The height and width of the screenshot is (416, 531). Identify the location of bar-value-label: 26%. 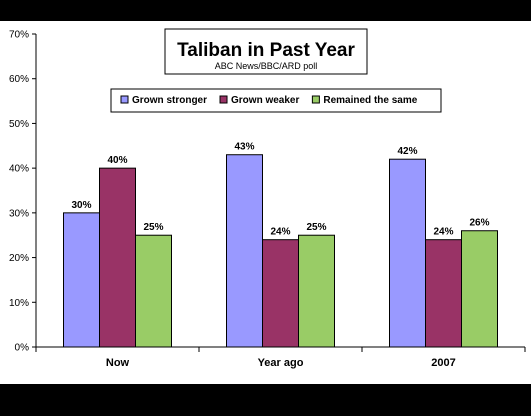
(479, 223).